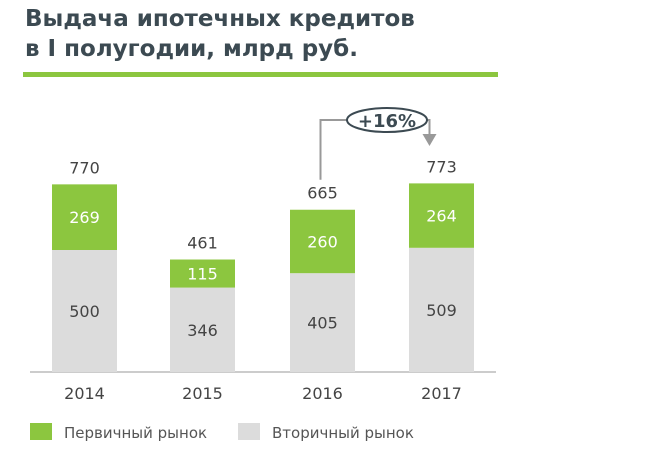  What do you see at coordinates (202, 243) in the screenshot?
I see `total-label: 461` at bounding box center [202, 243].